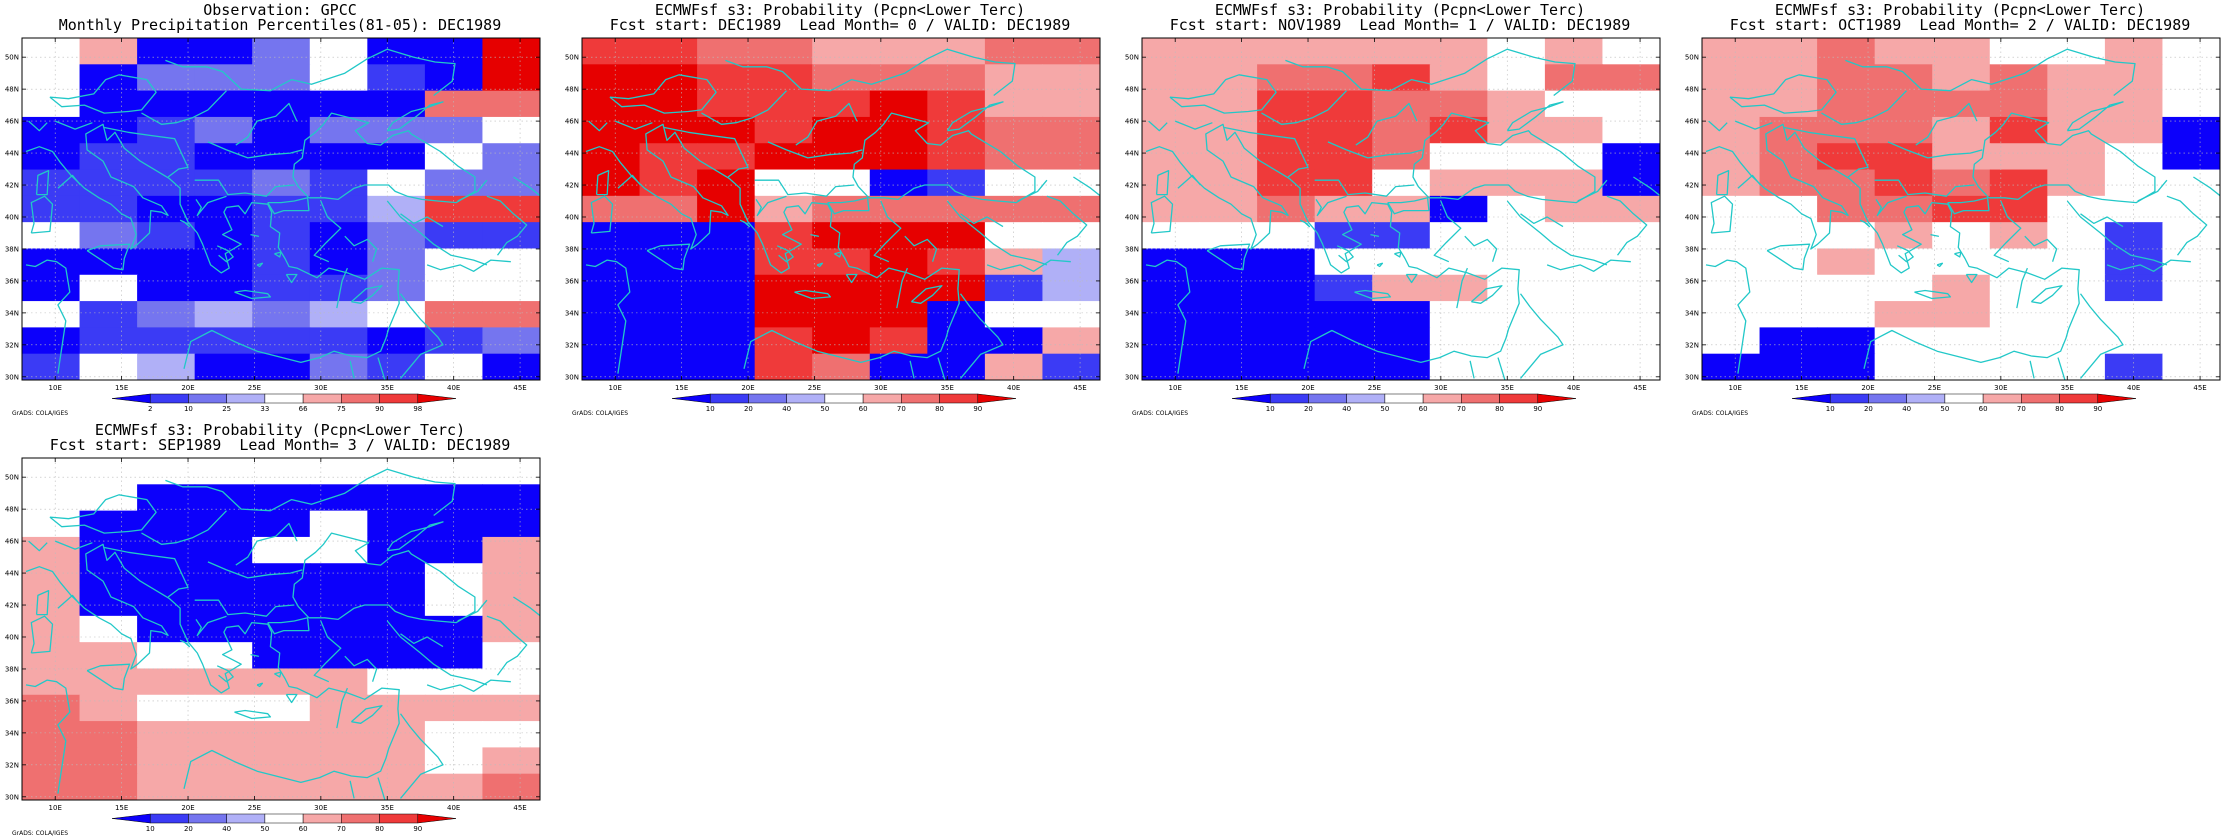 The image size is (2240, 840). What do you see at coordinates (901, 409) in the screenshot?
I see `colorbar-label: 70` at bounding box center [901, 409].